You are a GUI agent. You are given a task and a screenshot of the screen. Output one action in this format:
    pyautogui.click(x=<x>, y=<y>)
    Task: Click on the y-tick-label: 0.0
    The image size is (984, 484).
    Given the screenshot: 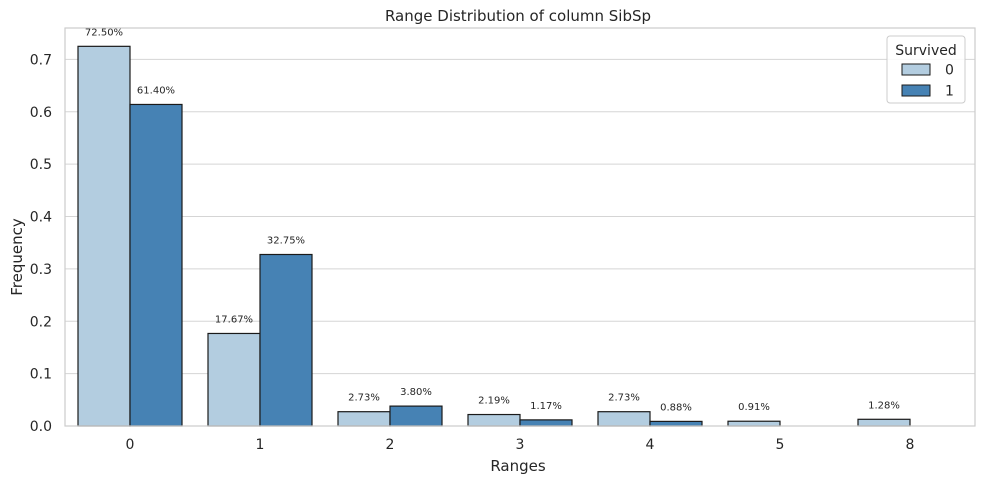 What is the action you would take?
    pyautogui.click(x=41, y=427)
    